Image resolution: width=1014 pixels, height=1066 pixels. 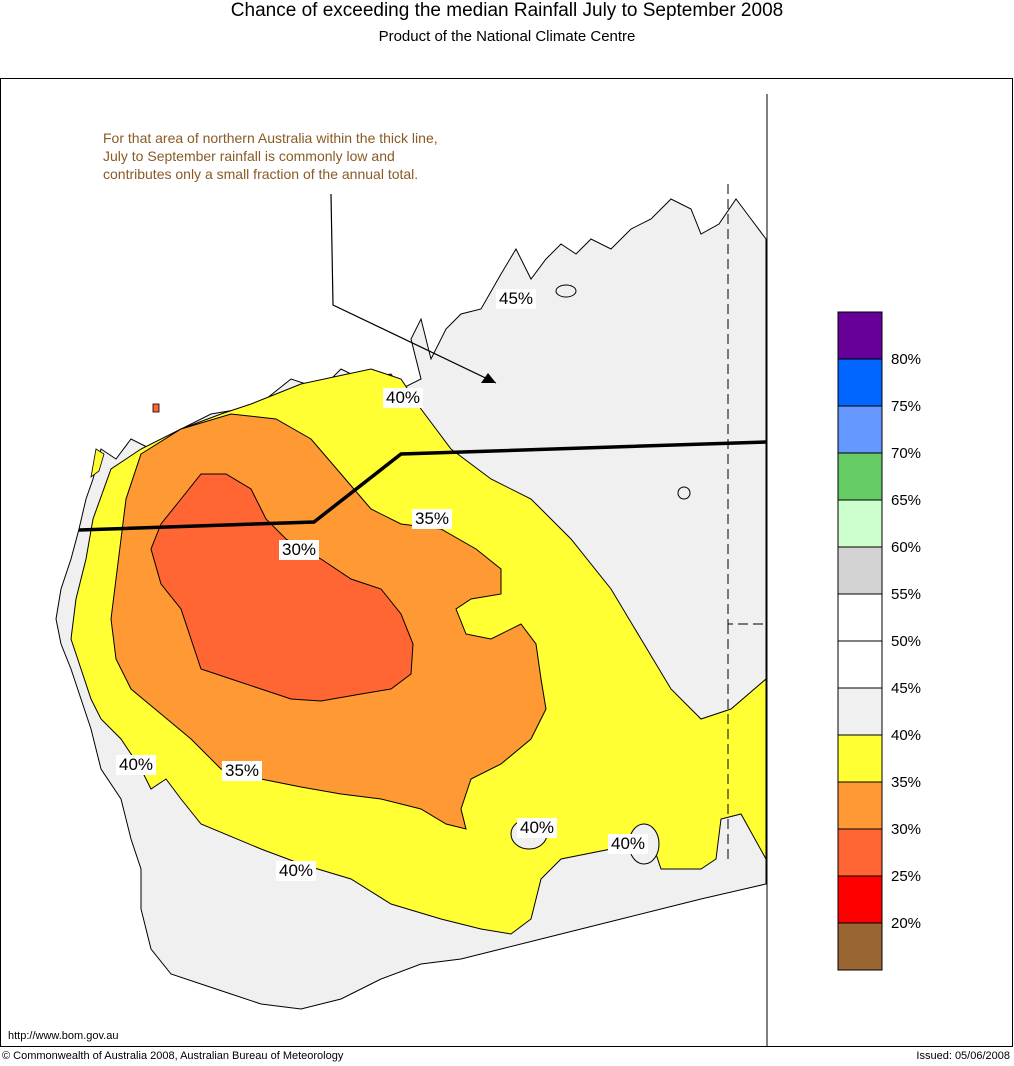 What do you see at coordinates (906, 453) in the screenshot?
I see `legend-label: 70%` at bounding box center [906, 453].